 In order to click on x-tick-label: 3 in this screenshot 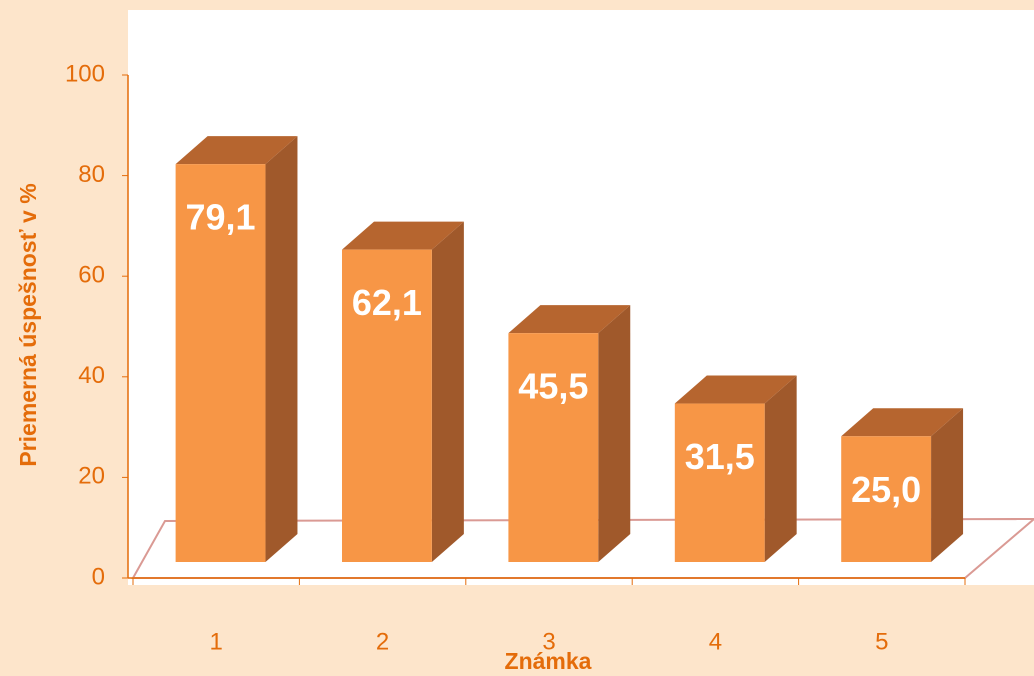, I will do `click(548, 641)`.